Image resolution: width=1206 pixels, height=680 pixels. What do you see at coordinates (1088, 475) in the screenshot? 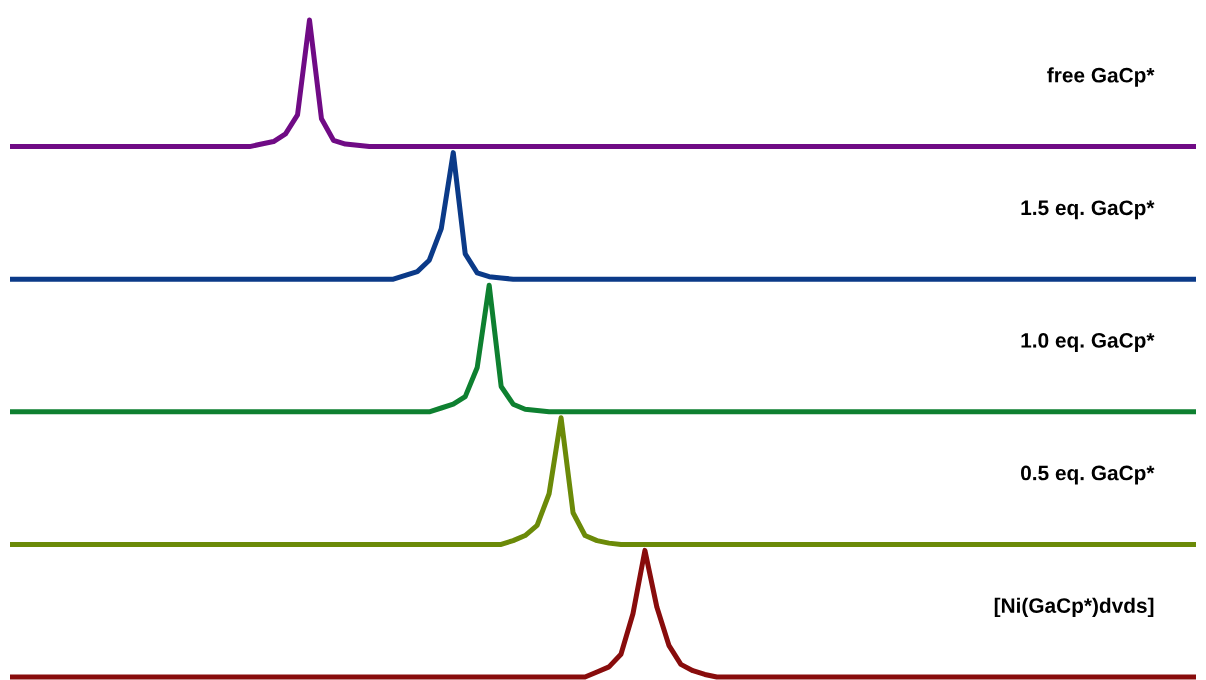
I see `text: 0.5 eq. GaCp*` at bounding box center [1088, 475].